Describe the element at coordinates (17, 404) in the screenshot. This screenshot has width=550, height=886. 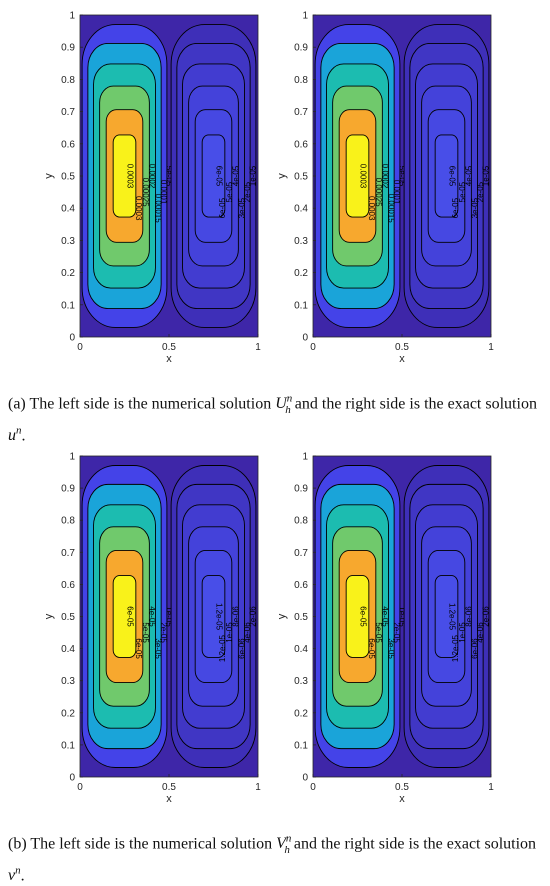
I see `caption-a-tag: (a)` at that location.